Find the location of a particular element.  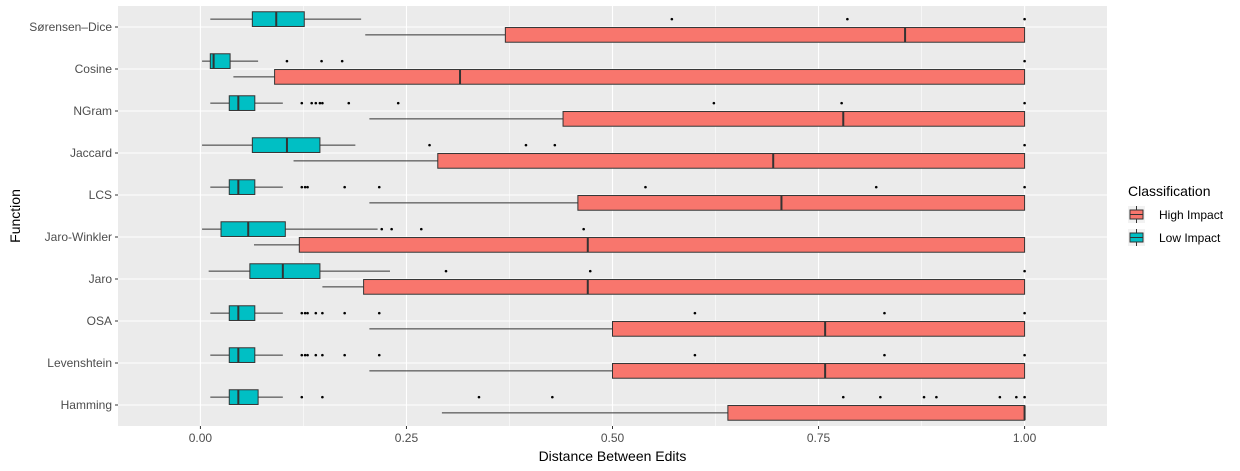

y-tick-label: Levenshtein is located at coordinates (79, 363).